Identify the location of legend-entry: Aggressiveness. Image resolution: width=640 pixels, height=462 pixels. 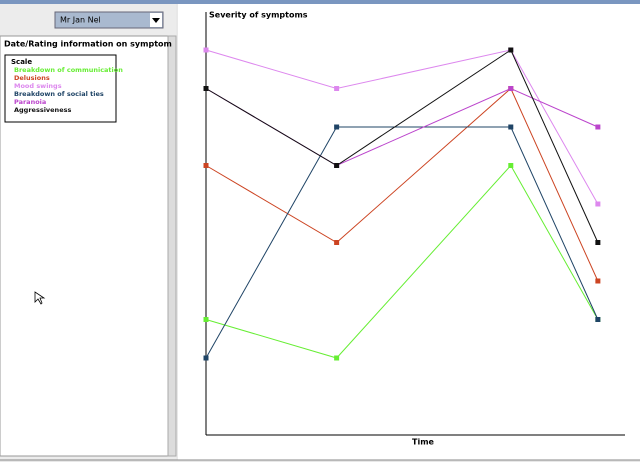
(42, 110).